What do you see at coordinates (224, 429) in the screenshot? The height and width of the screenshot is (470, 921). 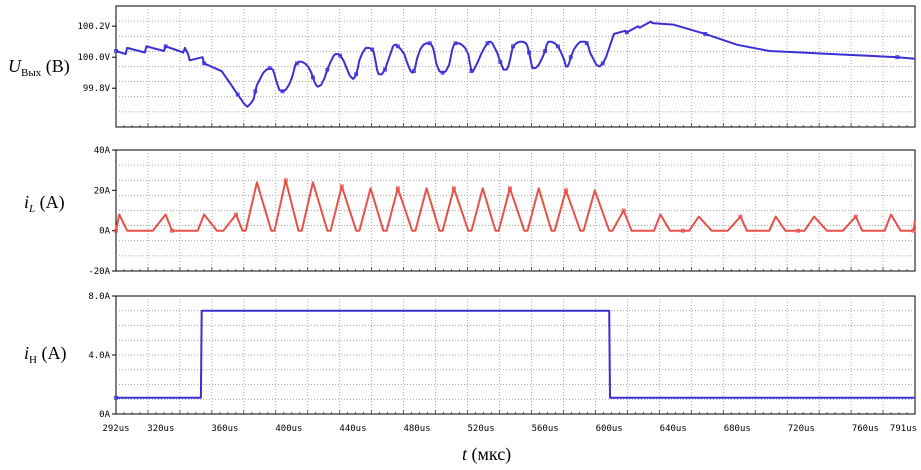 I see `x-tick-label: 360us` at bounding box center [224, 429].